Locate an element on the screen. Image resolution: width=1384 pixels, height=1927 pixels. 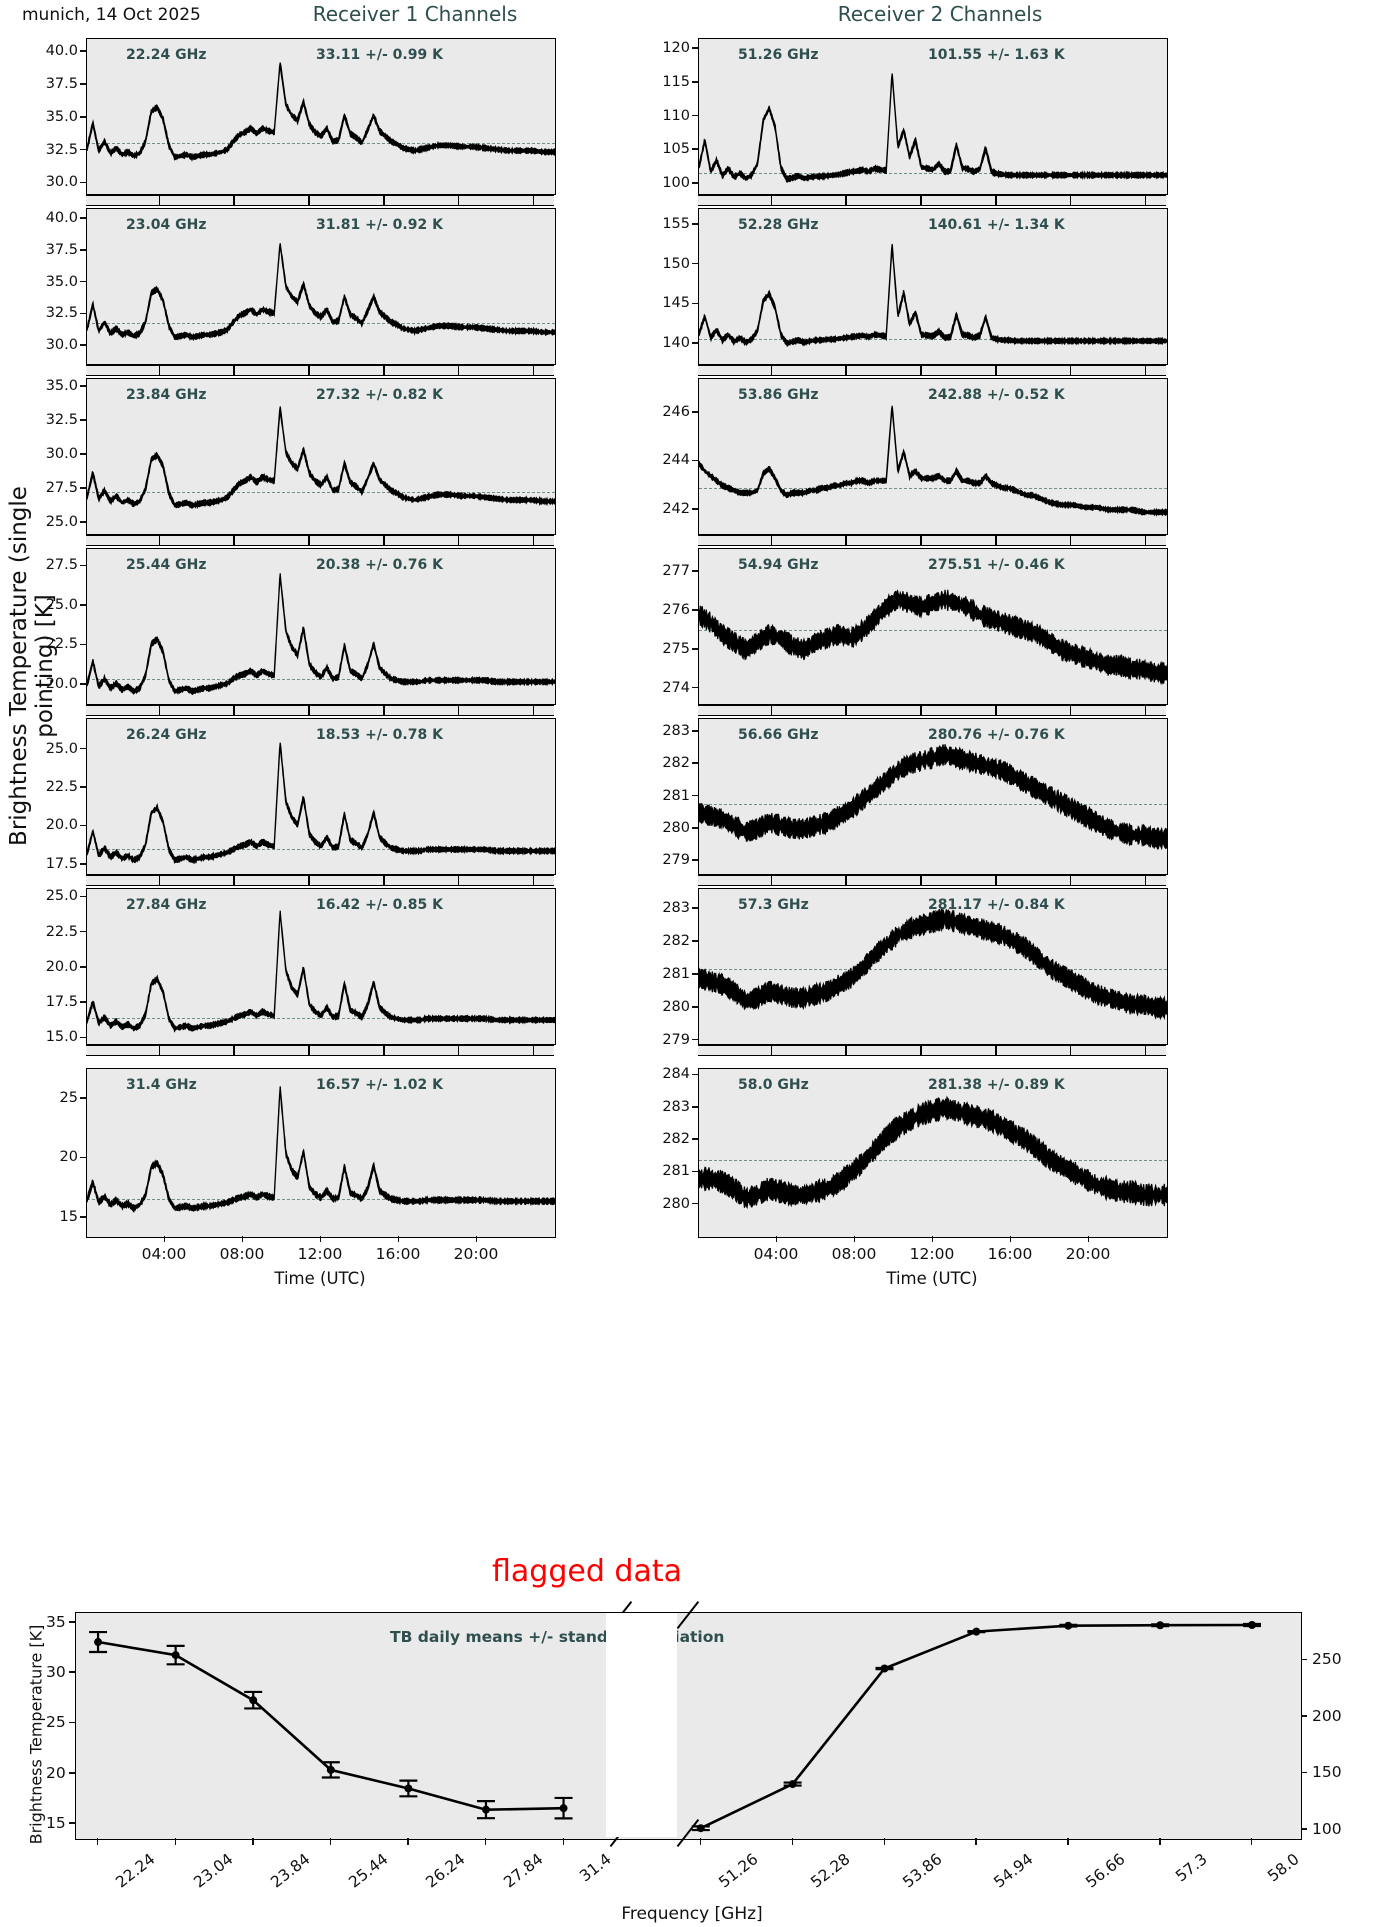
panel-mean-label: 281.38 +/- 0.89 K is located at coordinates (996, 1085).